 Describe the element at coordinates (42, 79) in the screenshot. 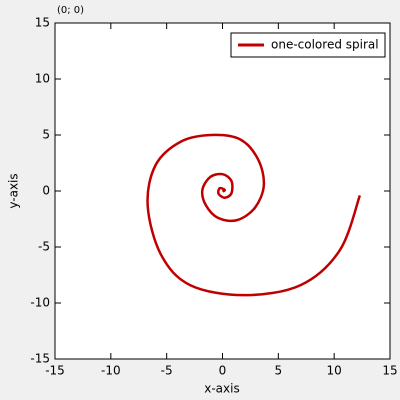

I see `y-tick-label: 10` at that location.